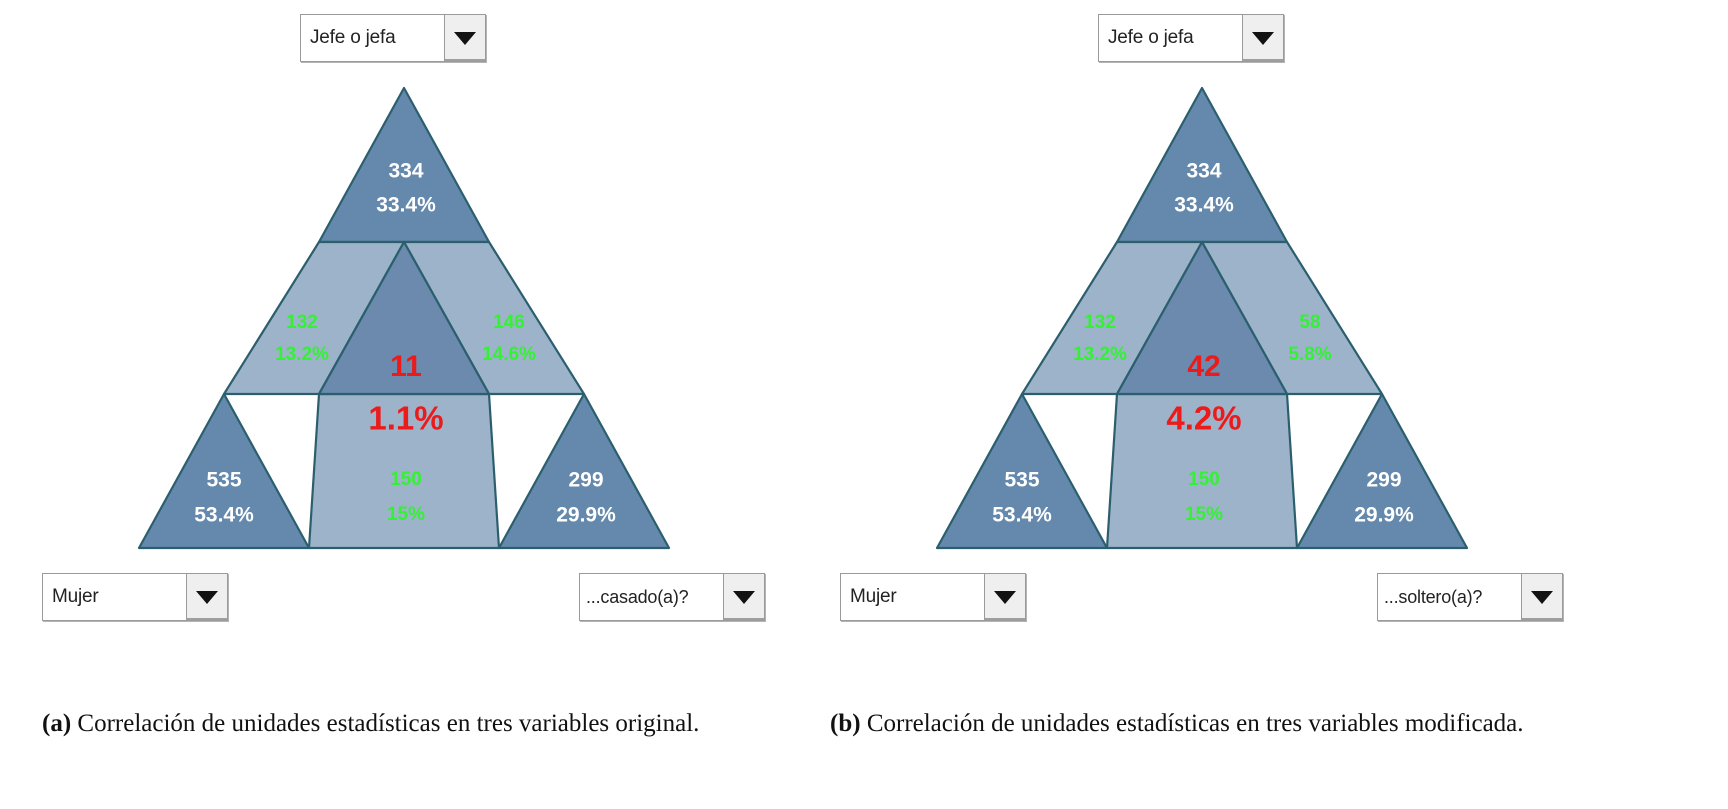 The width and height of the screenshot is (1728, 809). What do you see at coordinates (1204, 514) in the screenshot?
I see `label-bottom-overlap-percent-b: 15%` at bounding box center [1204, 514].